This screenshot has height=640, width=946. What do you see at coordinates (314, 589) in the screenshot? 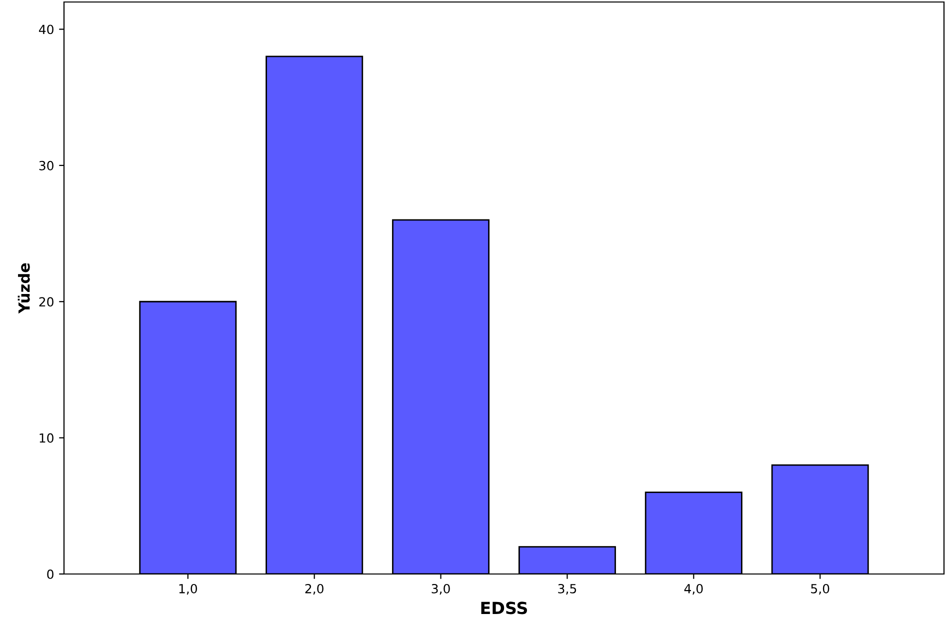
I see `x-tick-label: 2,0` at bounding box center [314, 589].